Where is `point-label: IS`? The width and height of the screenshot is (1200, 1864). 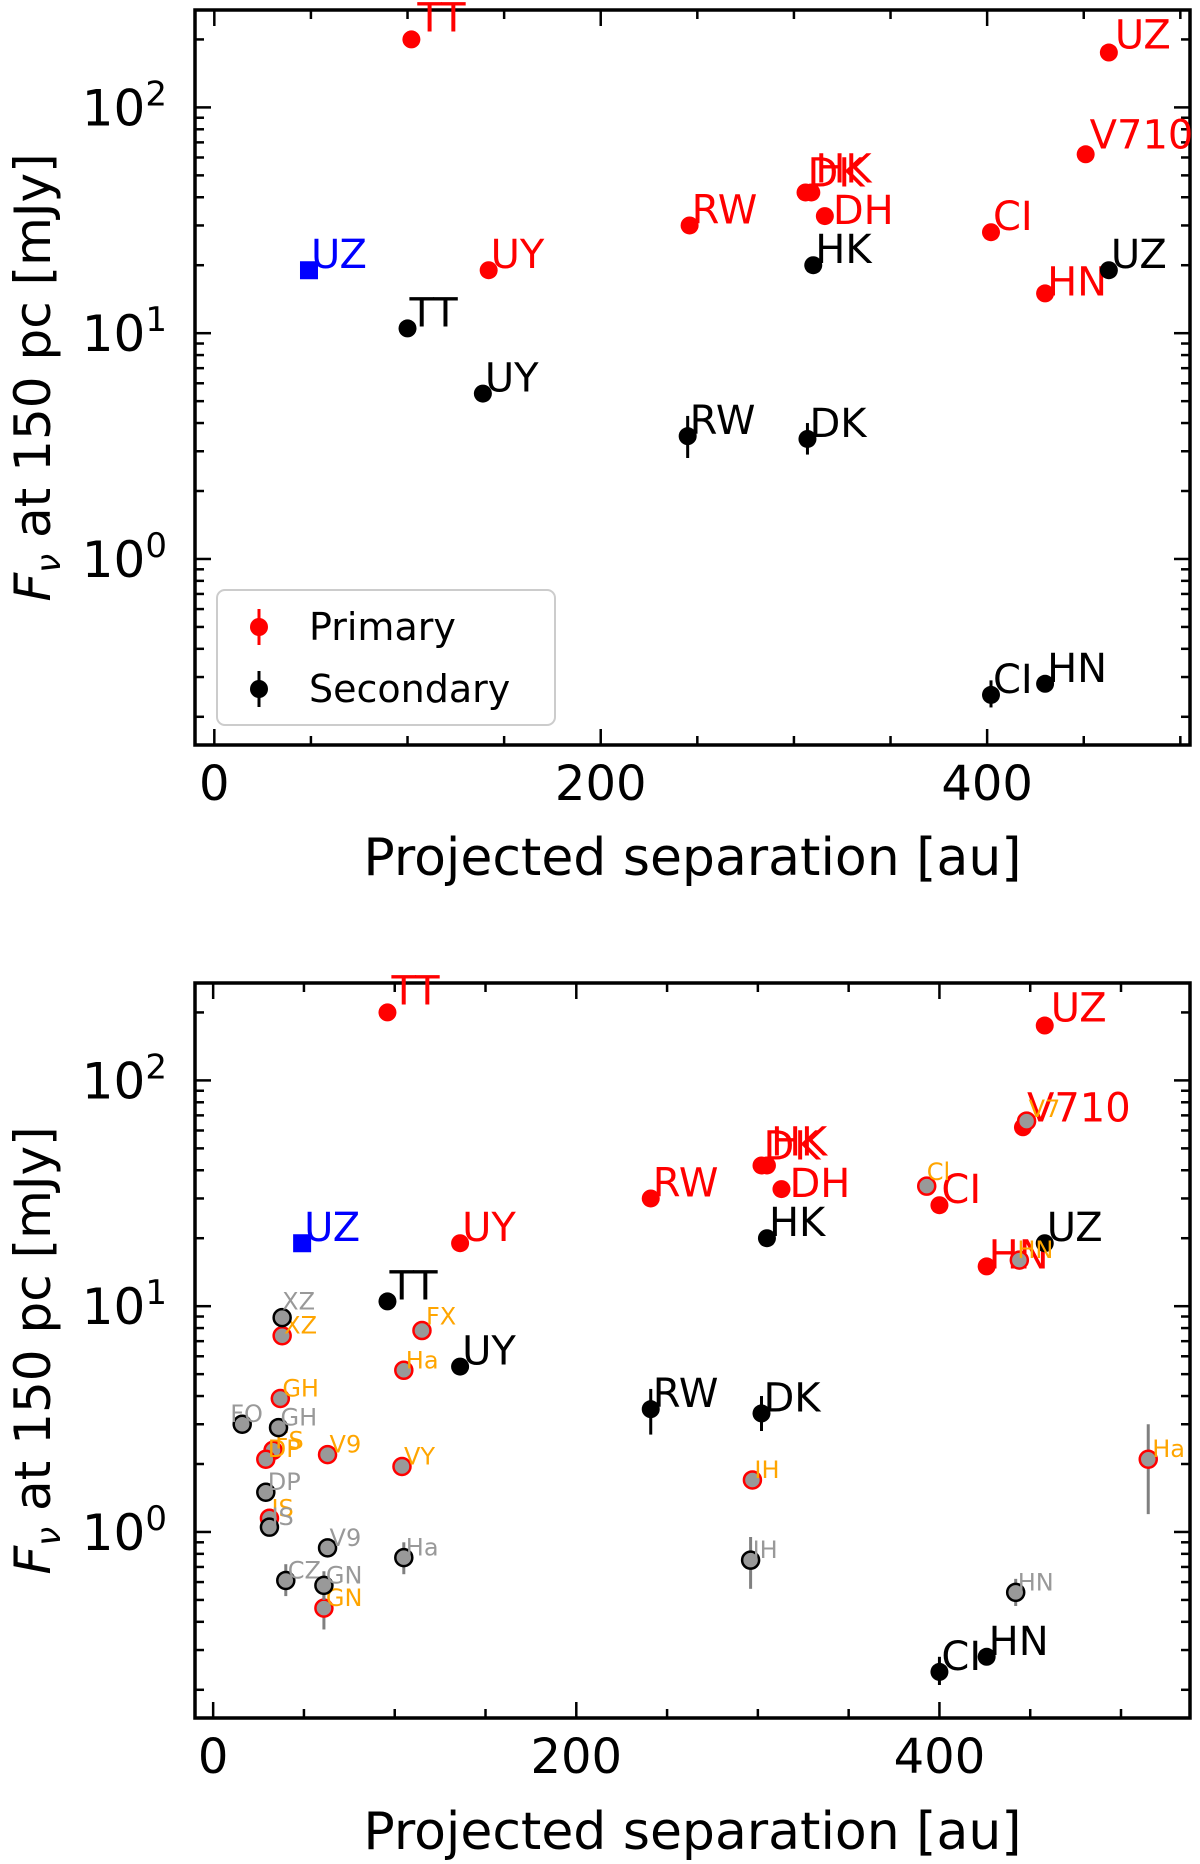
point-label: IS is located at coordinates (282, 1508).